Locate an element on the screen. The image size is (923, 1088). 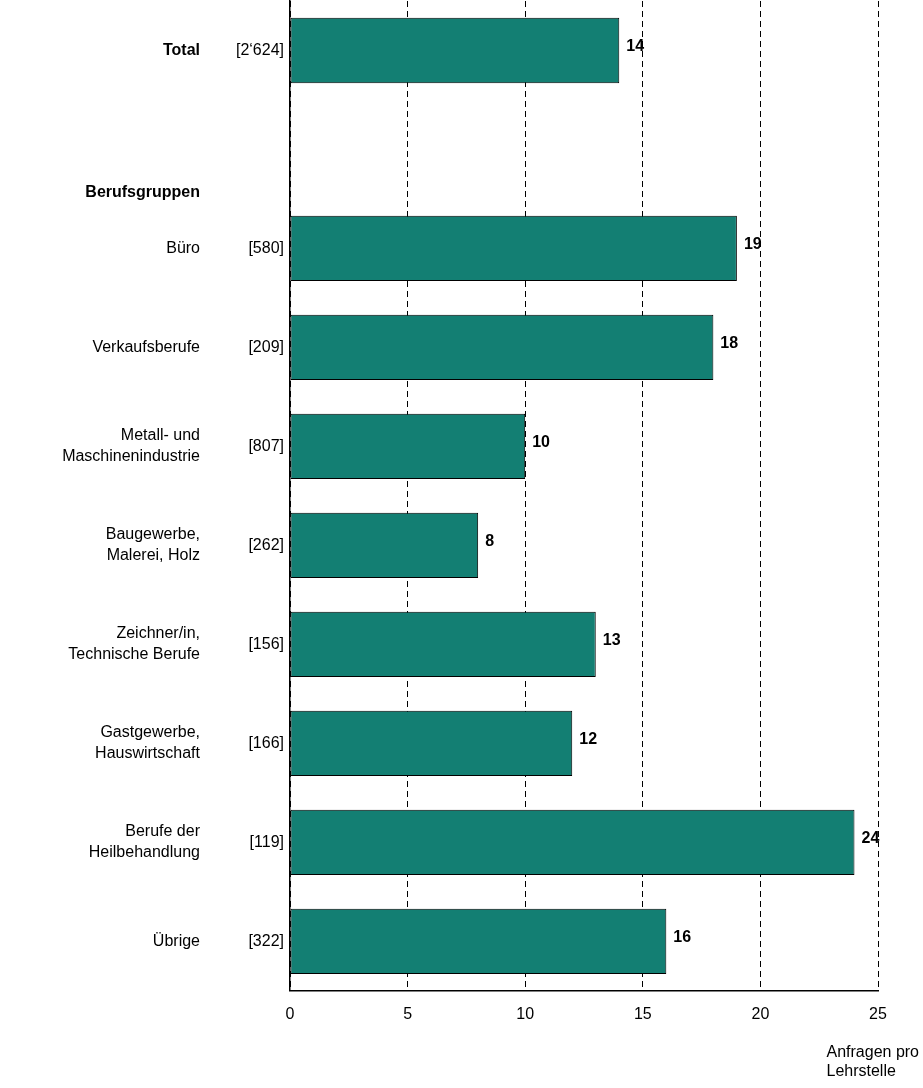
text: [322] is located at coordinates (266, 940).